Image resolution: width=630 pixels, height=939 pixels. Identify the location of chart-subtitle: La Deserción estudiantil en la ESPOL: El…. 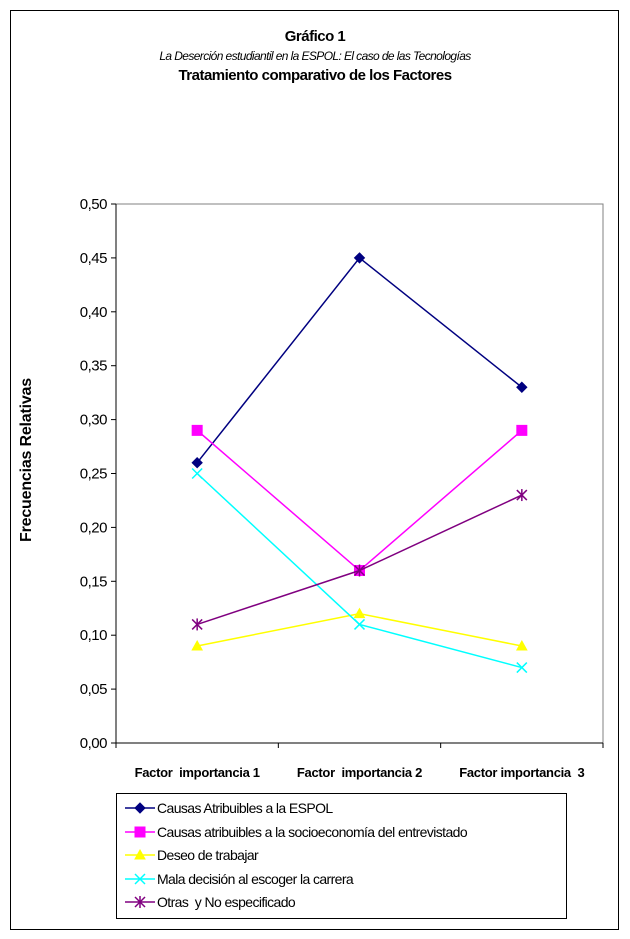
(315, 56).